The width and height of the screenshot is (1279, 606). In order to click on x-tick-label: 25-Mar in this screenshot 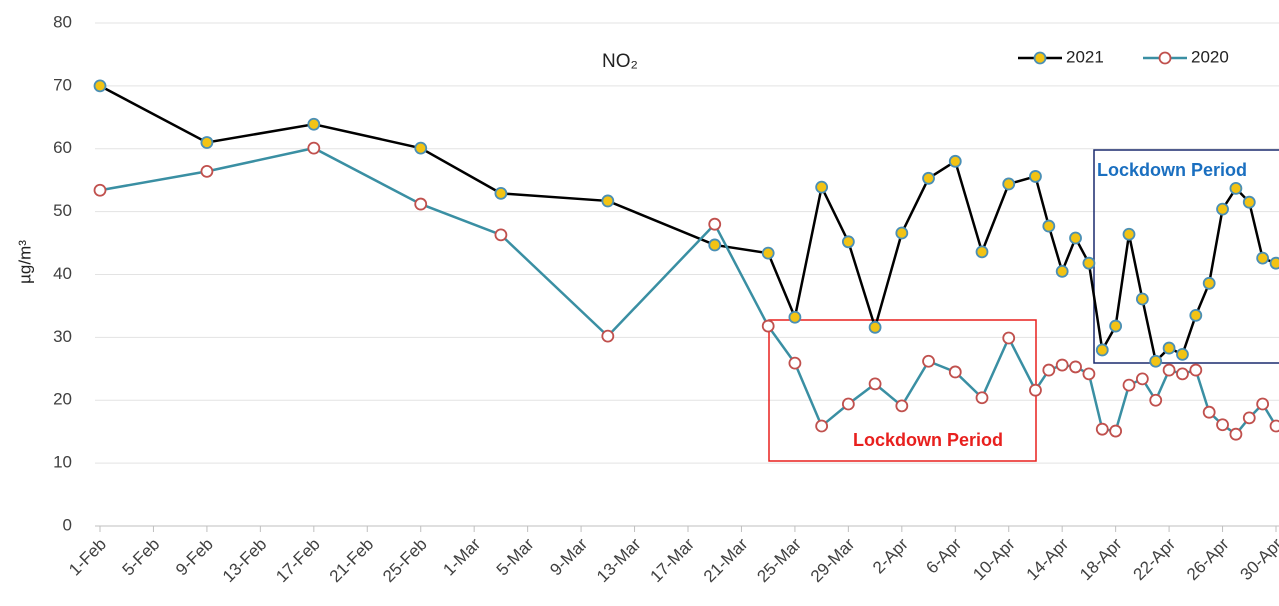, I will do `click(779, 560)`.